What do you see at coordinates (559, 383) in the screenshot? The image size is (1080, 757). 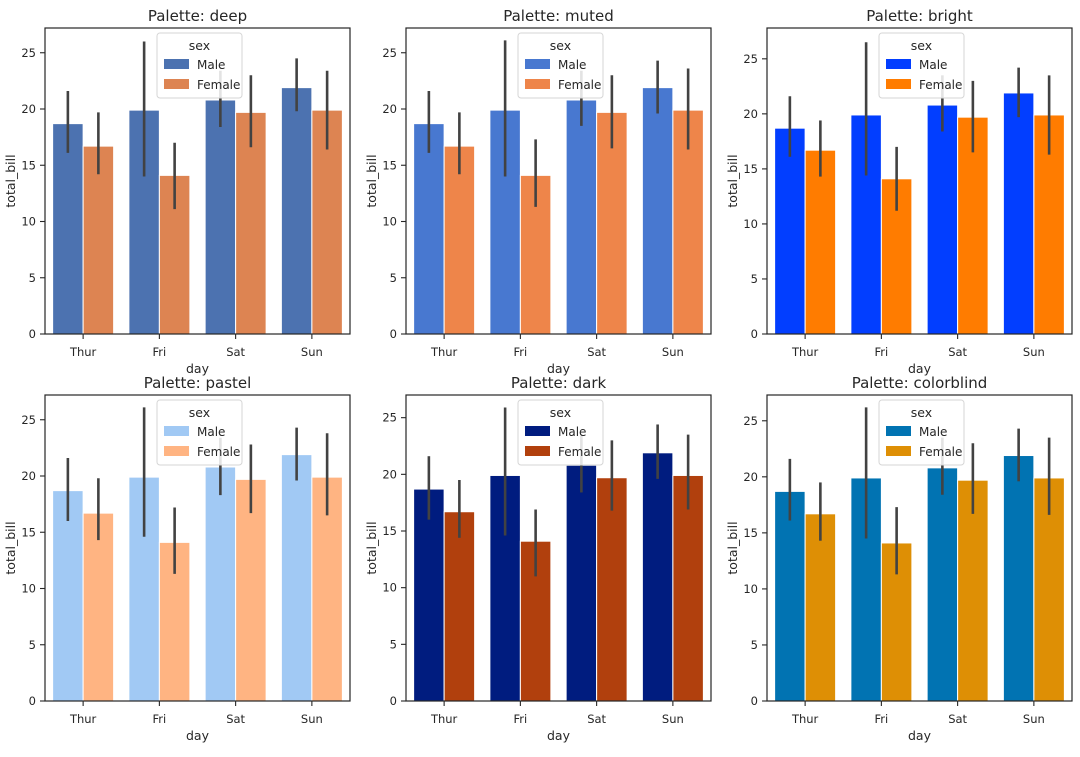 I see `chart-title: Palette: dark` at bounding box center [559, 383].